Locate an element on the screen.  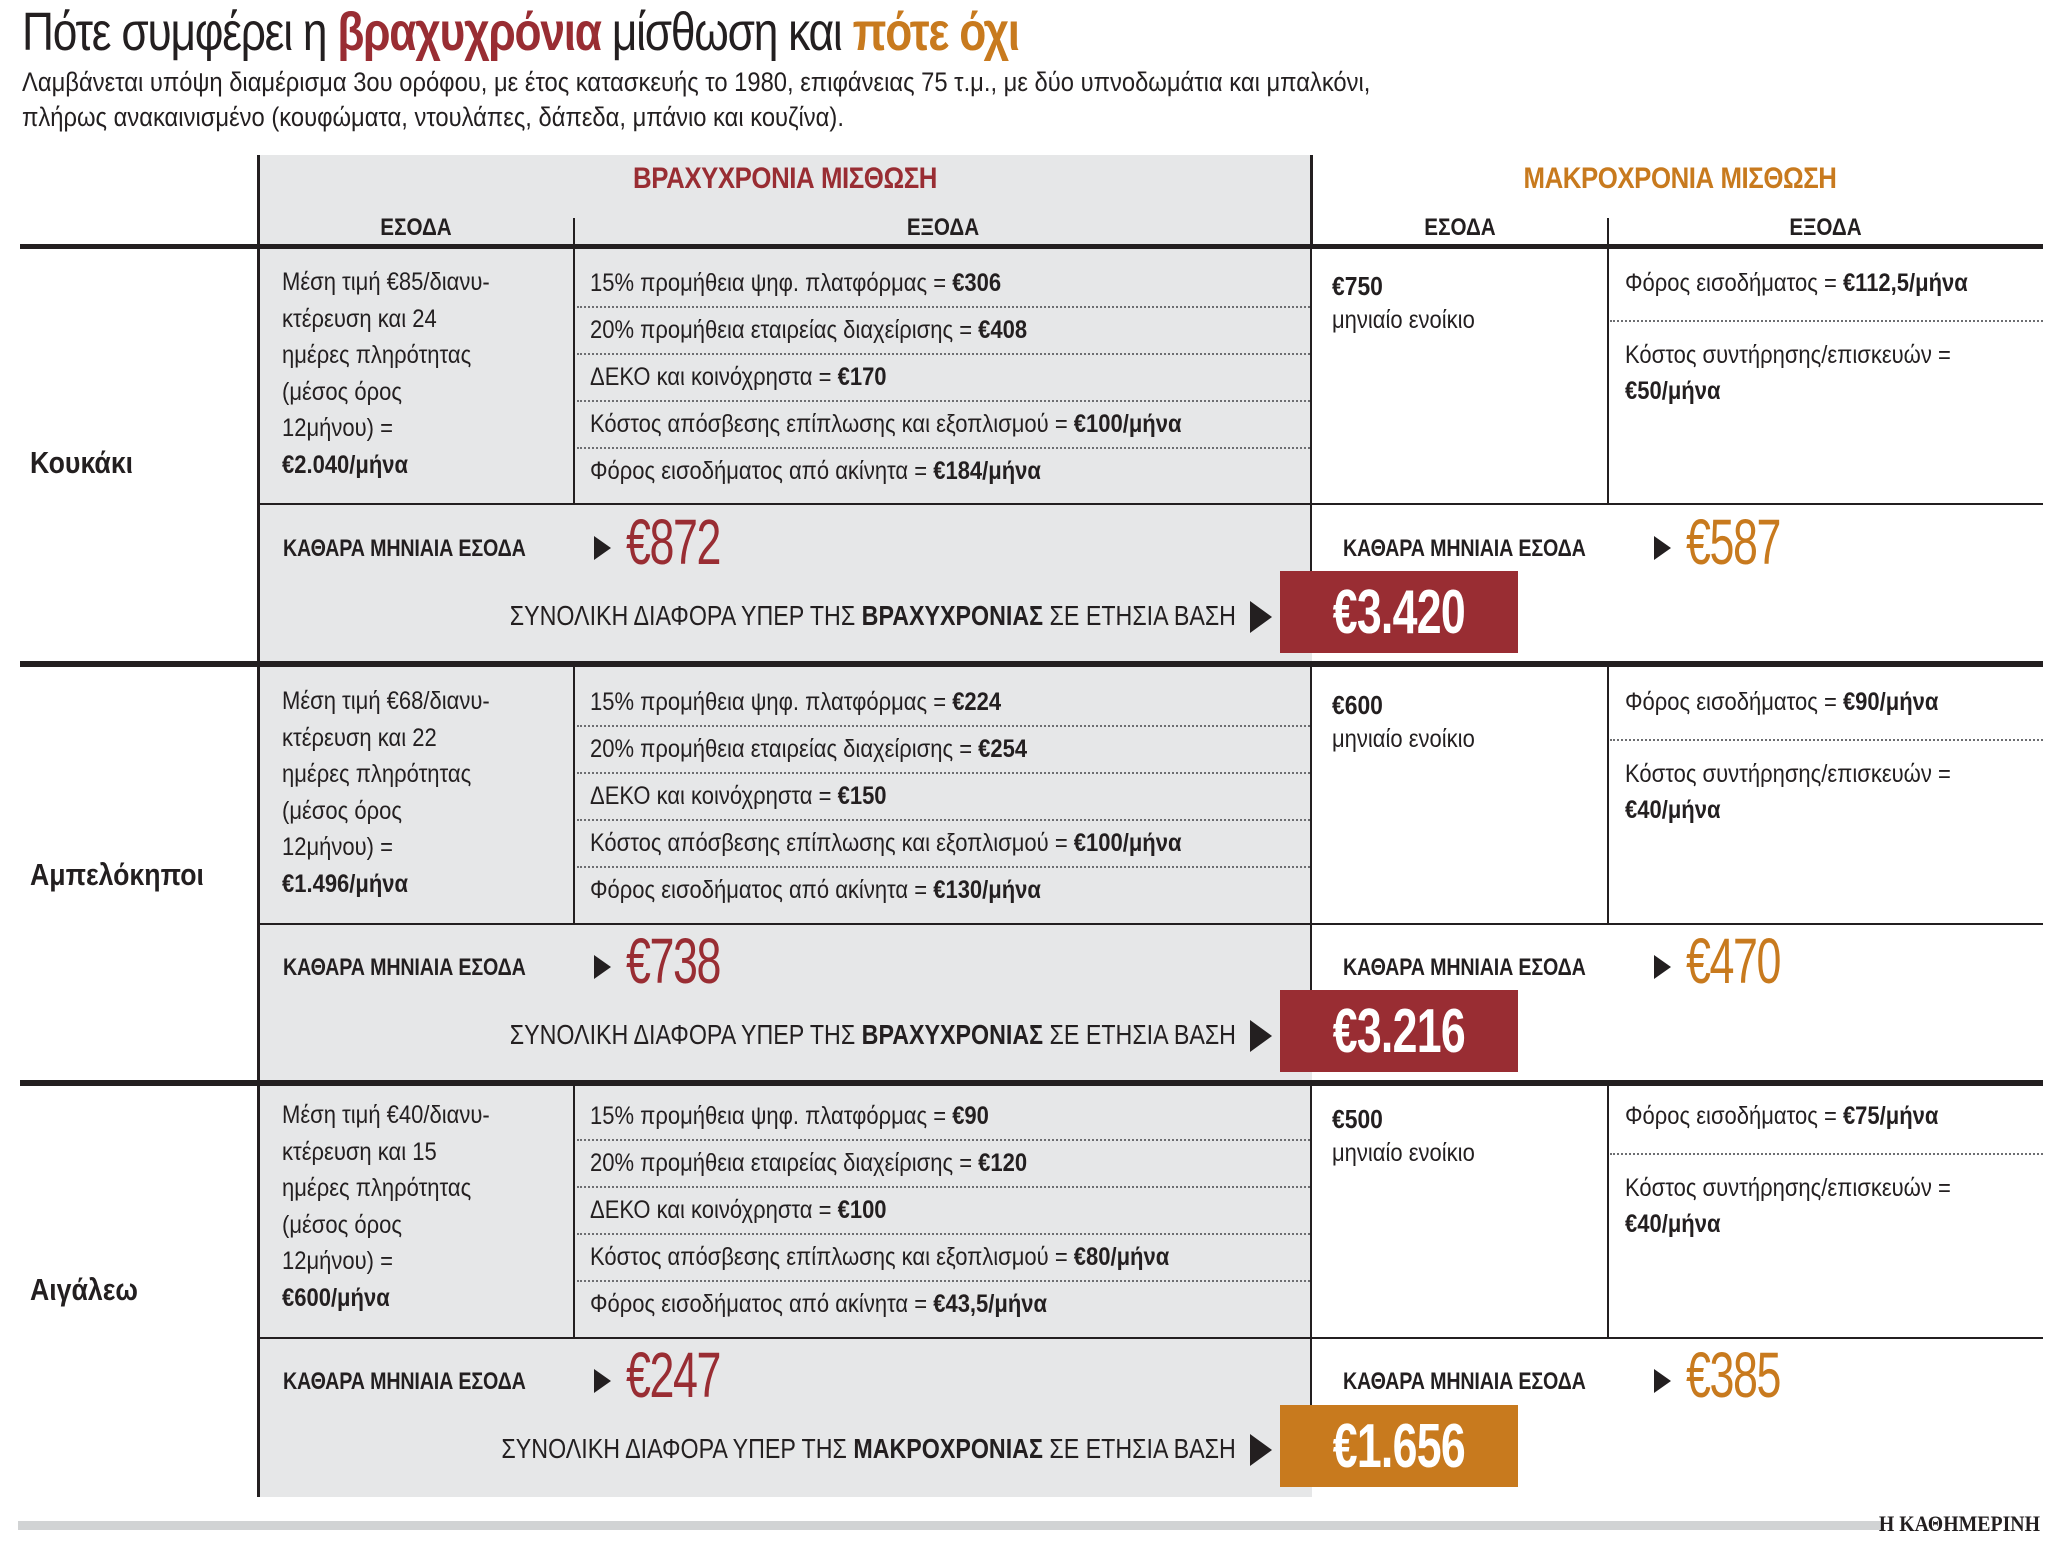
long-net-value: €385 is located at coordinates (1733, 1375).